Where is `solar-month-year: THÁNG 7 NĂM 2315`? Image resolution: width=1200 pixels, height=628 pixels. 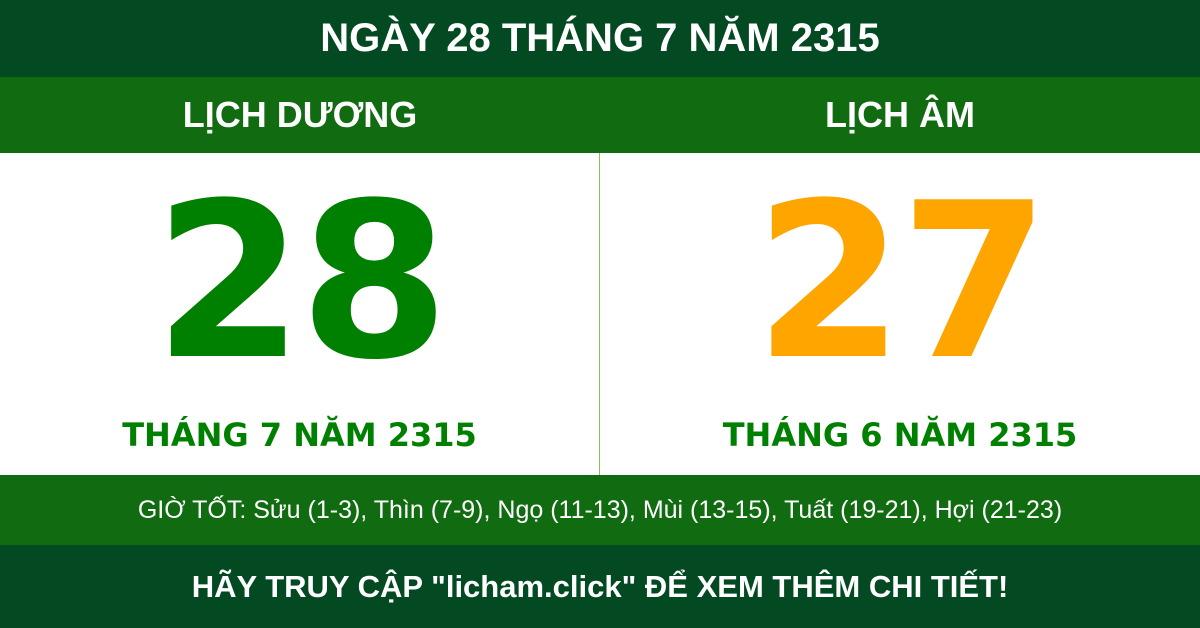
solar-month-year: THÁNG 7 NĂM 2315 is located at coordinates (299, 435).